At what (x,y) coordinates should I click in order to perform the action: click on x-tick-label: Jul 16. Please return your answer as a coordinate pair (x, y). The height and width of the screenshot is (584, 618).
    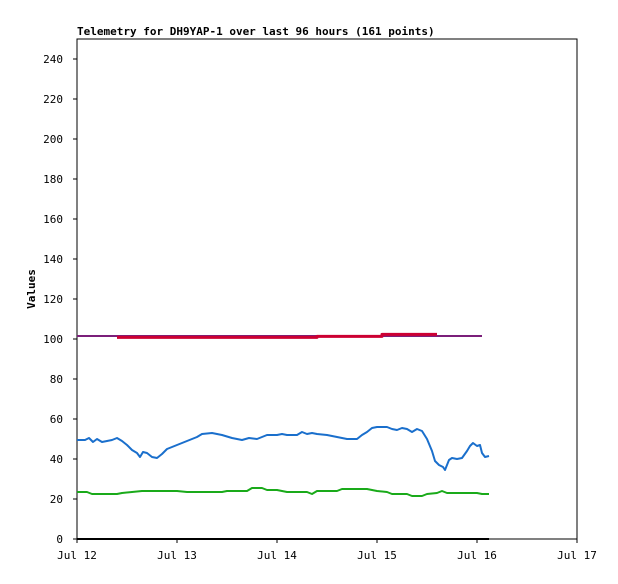
    Looking at the image, I should click on (477, 555).